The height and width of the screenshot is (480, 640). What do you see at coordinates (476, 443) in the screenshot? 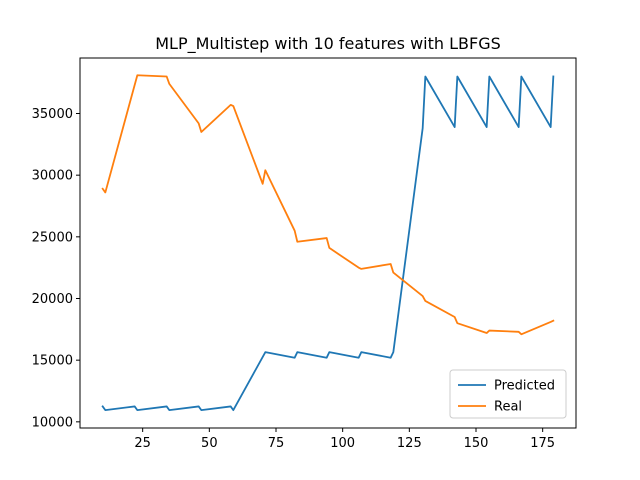
I see `x-tick-label: 150` at bounding box center [476, 443].